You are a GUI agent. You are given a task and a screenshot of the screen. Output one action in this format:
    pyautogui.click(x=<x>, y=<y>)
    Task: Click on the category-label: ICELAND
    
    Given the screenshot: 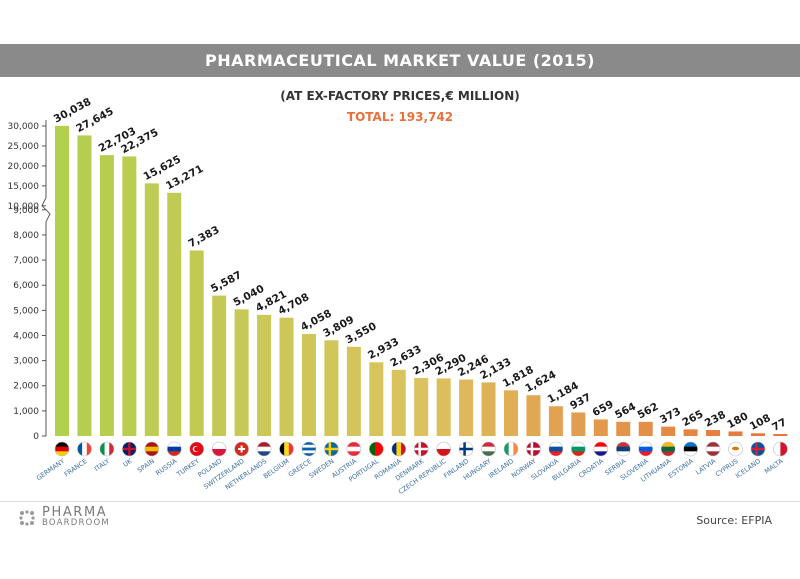 What is the action you would take?
    pyautogui.click(x=748, y=468)
    